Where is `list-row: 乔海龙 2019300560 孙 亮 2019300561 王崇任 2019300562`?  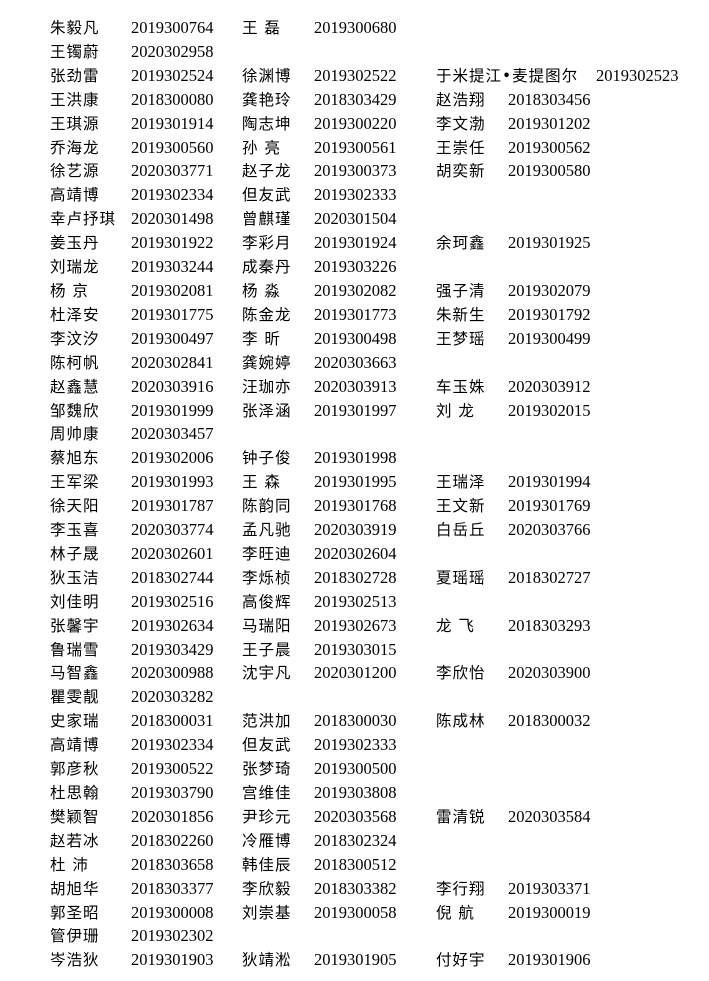
list-row: 乔海龙 2019300560 孙 亮 2019300561 王崇任 2019300562 is located at coordinates (354, 149).